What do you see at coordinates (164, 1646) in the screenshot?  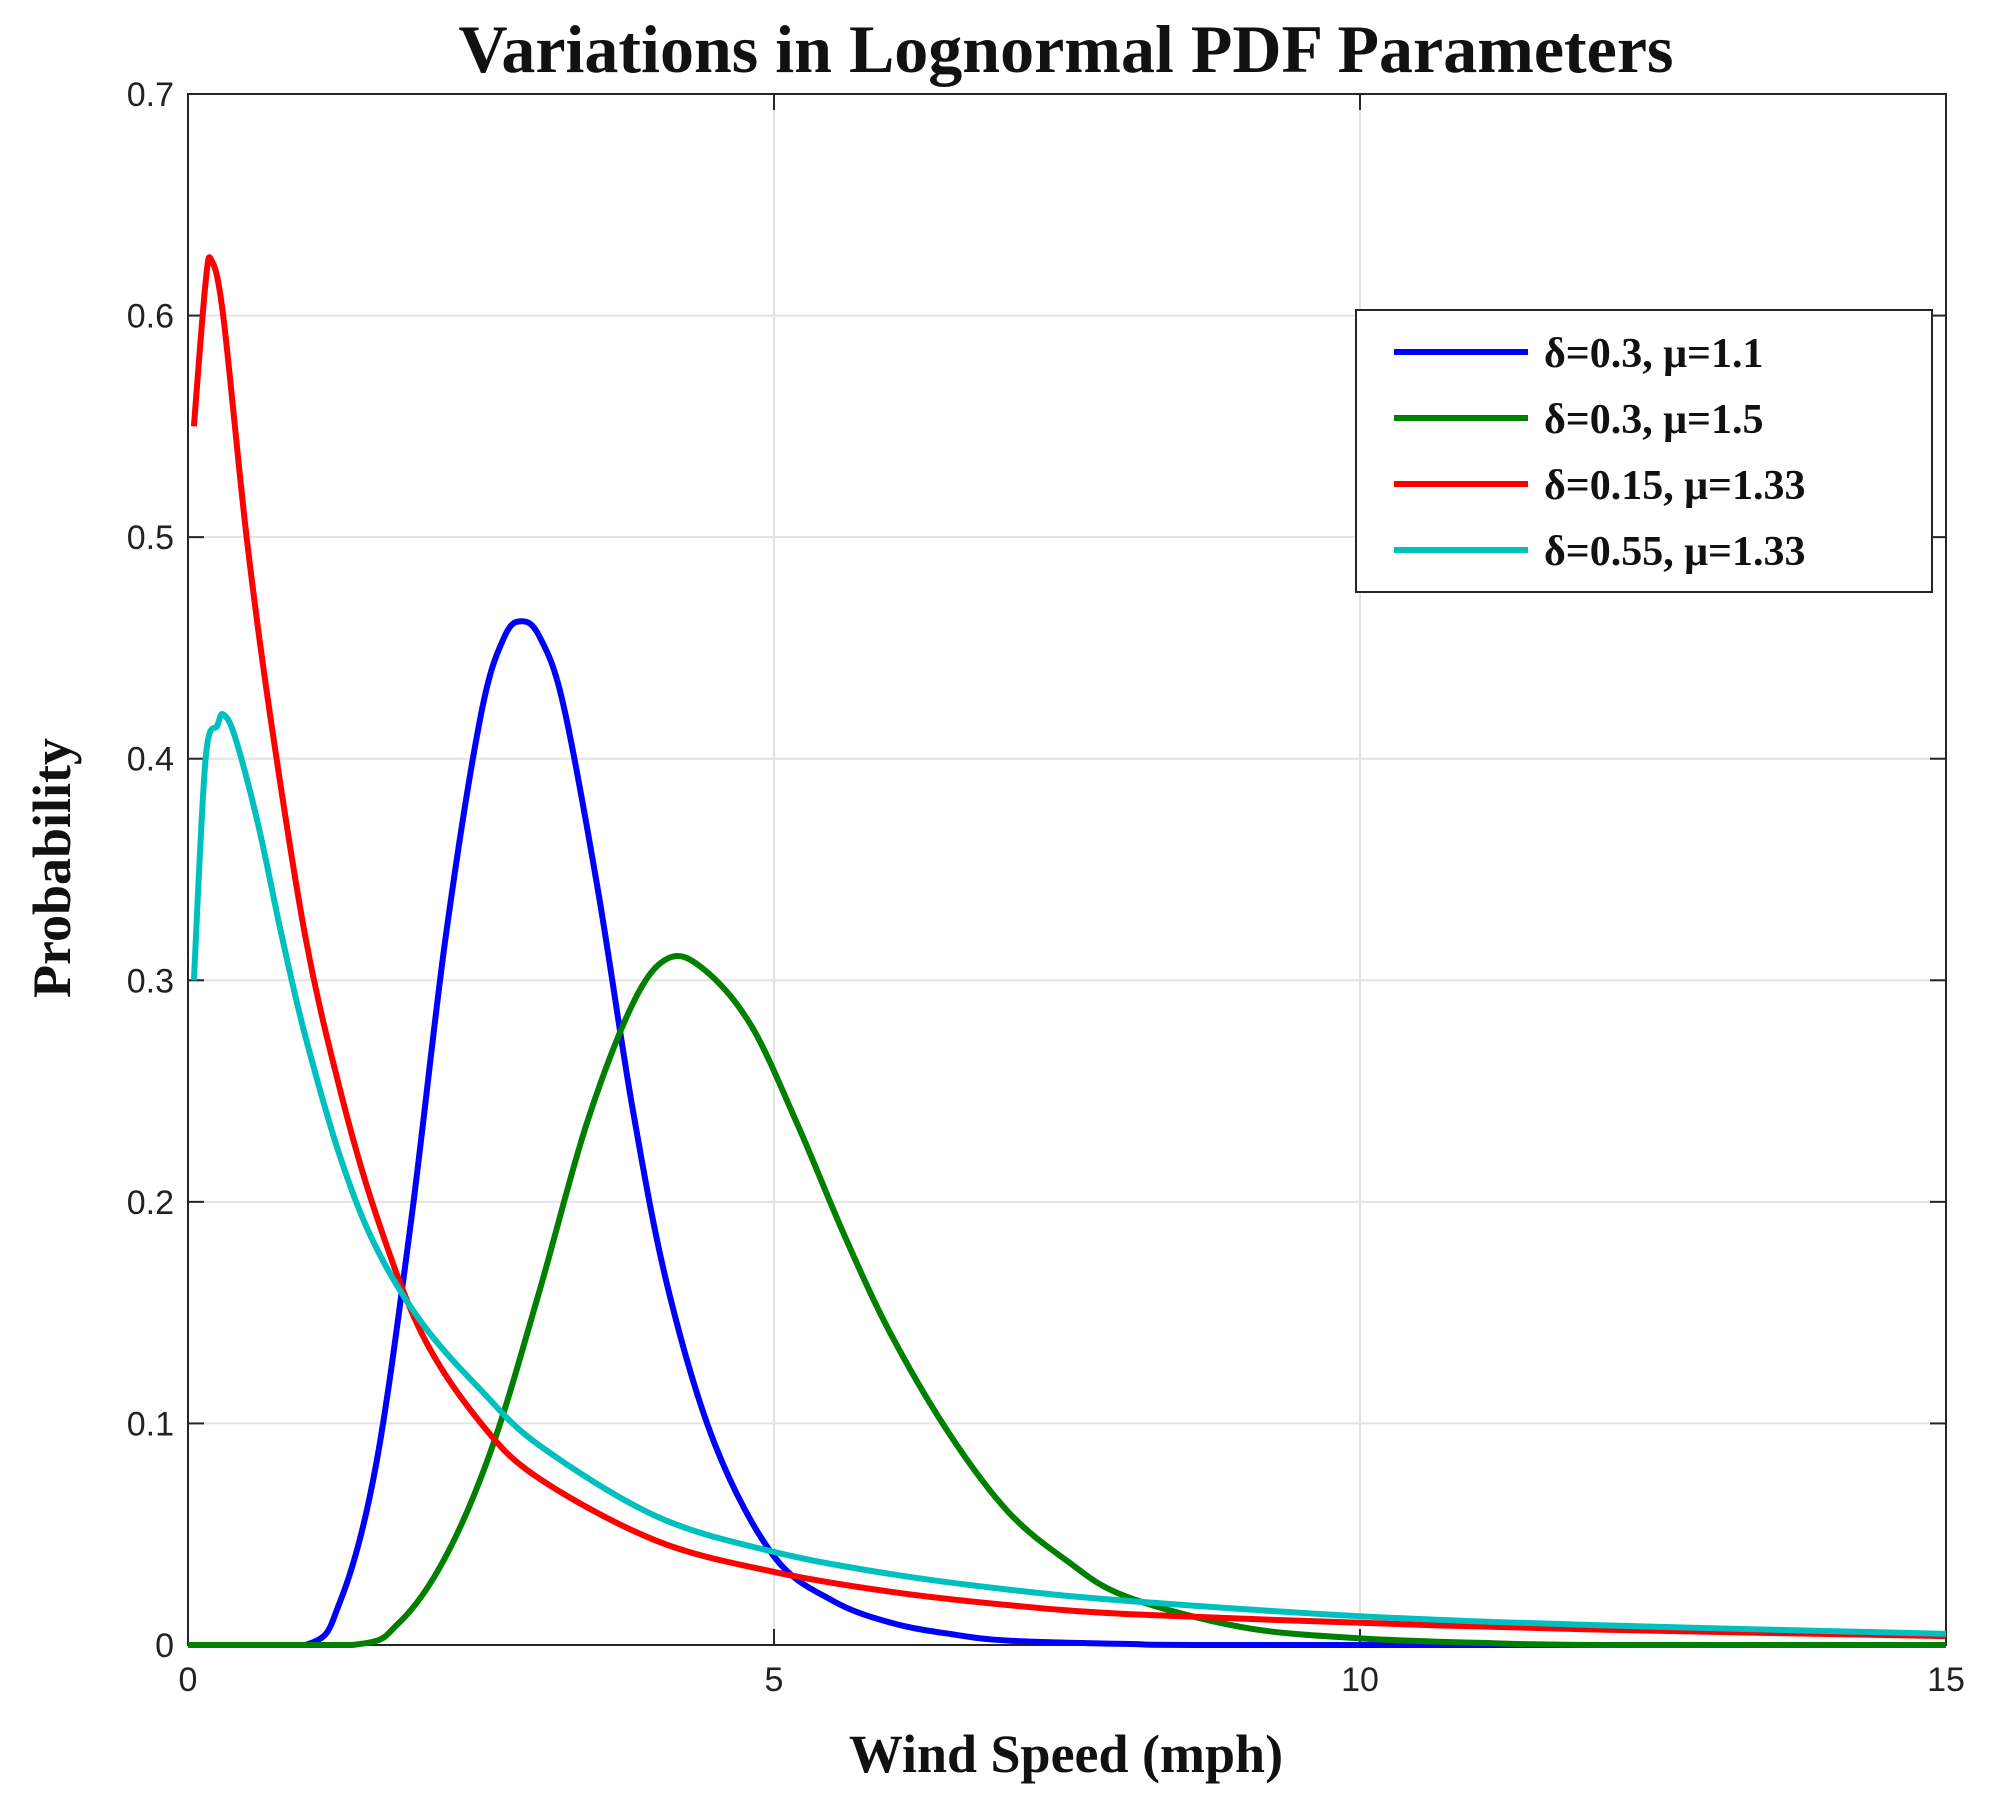 I see `y-tick-label: 0` at bounding box center [164, 1646].